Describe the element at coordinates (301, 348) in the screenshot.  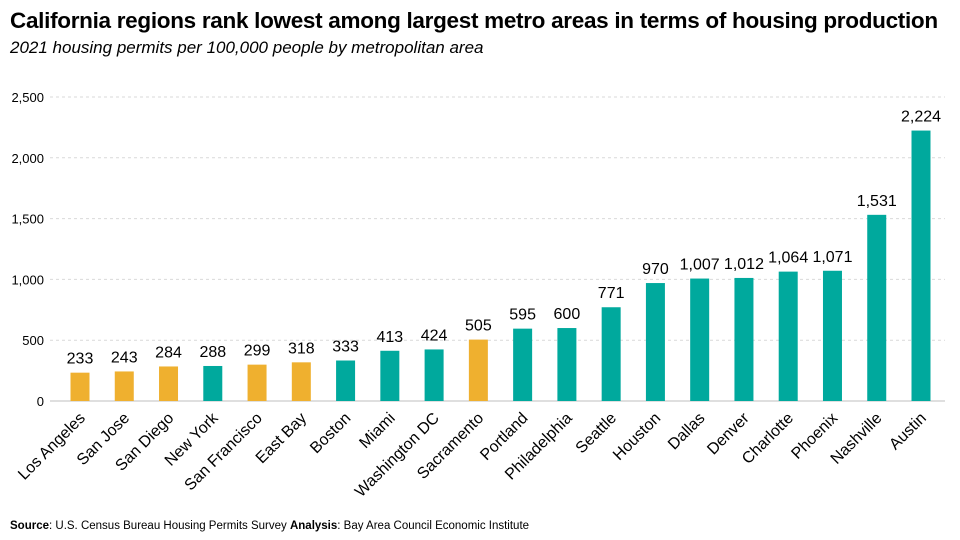
I see `data-label: 318` at that location.